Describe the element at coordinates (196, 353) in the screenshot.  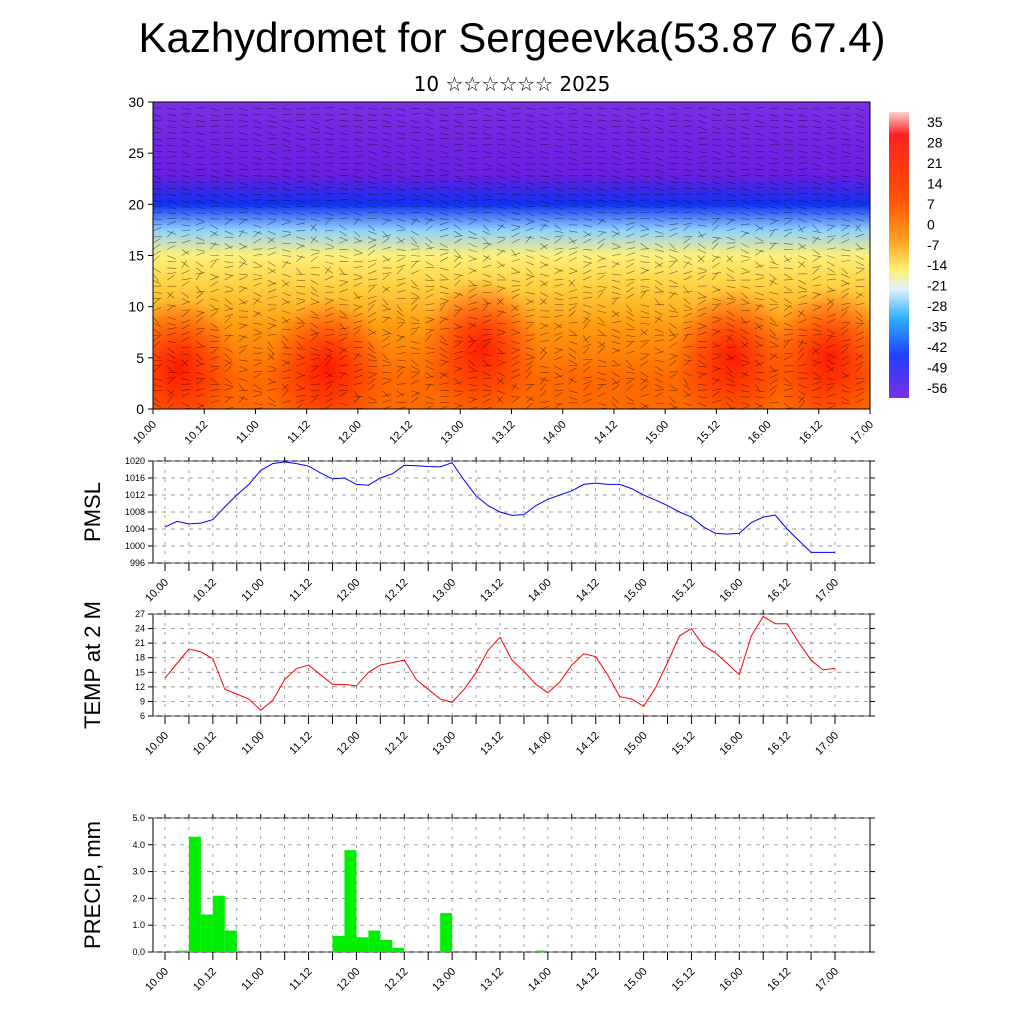
I see `heatmap-hotspot` at that location.